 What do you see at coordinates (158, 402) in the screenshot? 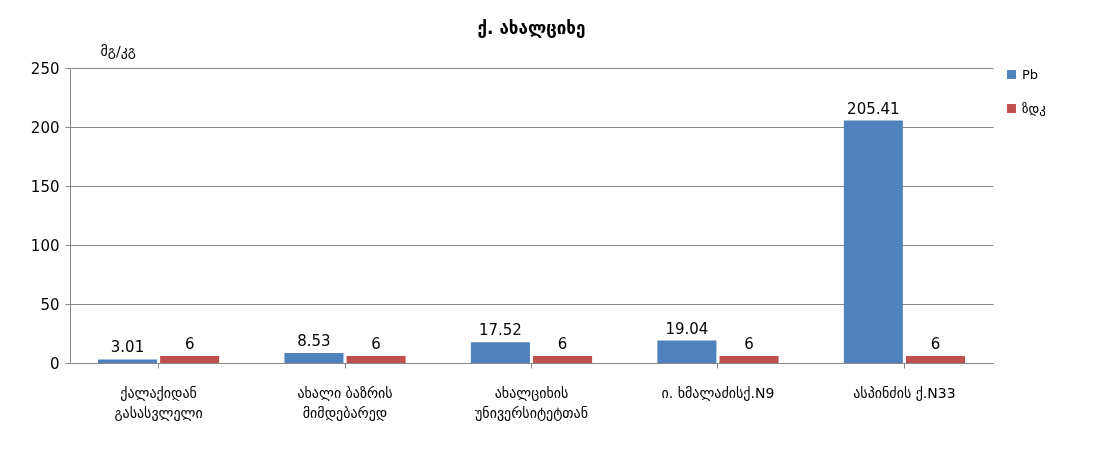
I see `x-tick-label: ქალაქიდან გასასვლელი` at bounding box center [158, 402].